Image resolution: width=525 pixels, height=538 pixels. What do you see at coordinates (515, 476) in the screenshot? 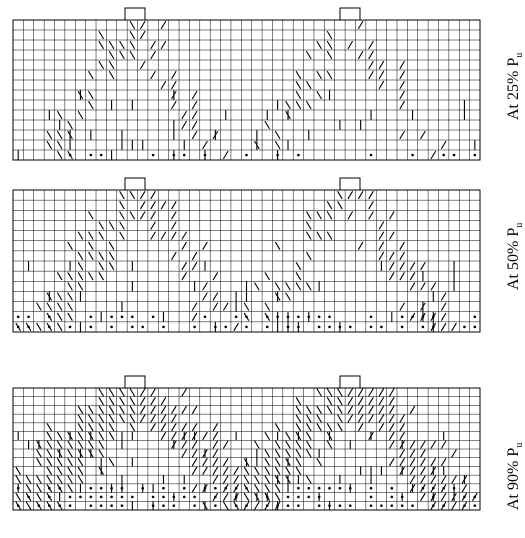
I see `load-label-90: At 90% Pu` at bounding box center [515, 476].